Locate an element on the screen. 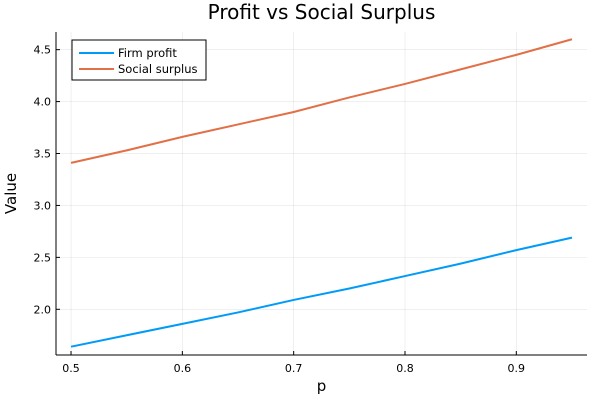  chart-title: Profit vs Social Surplus is located at coordinates (322, 12).